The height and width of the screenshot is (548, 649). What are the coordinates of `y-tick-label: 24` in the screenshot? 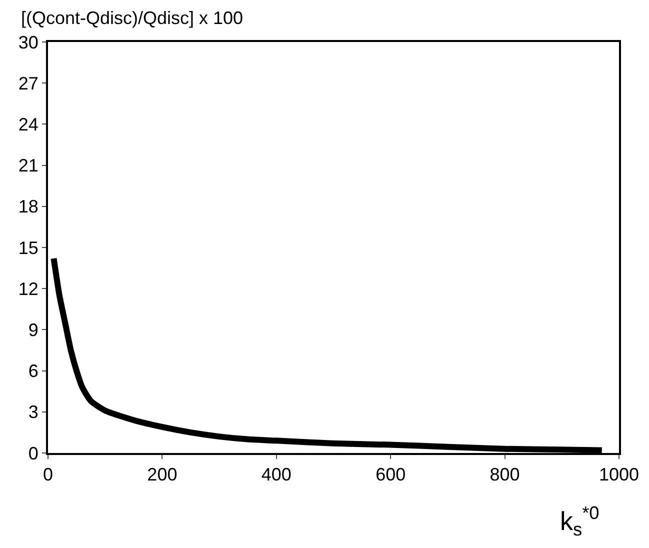 It's located at (28, 124).